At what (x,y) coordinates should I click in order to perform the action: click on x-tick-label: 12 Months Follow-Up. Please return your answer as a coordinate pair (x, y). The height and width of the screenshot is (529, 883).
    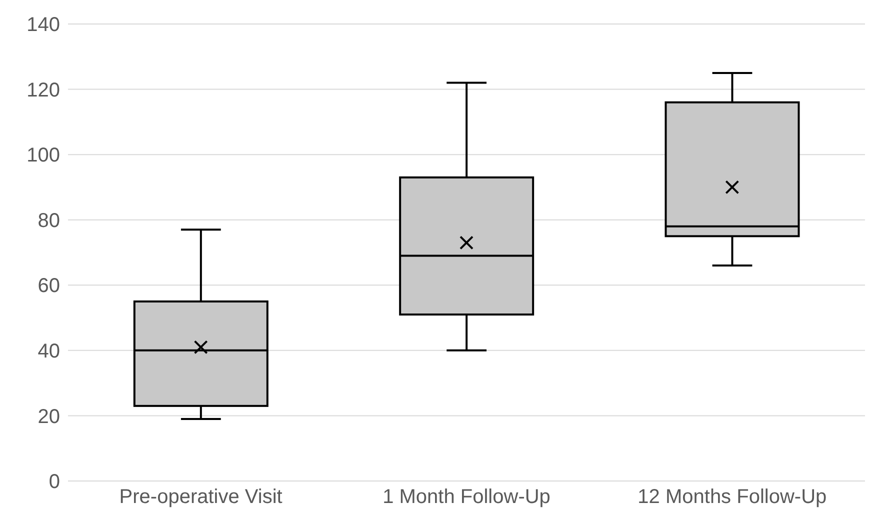
    Looking at the image, I should click on (732, 497).